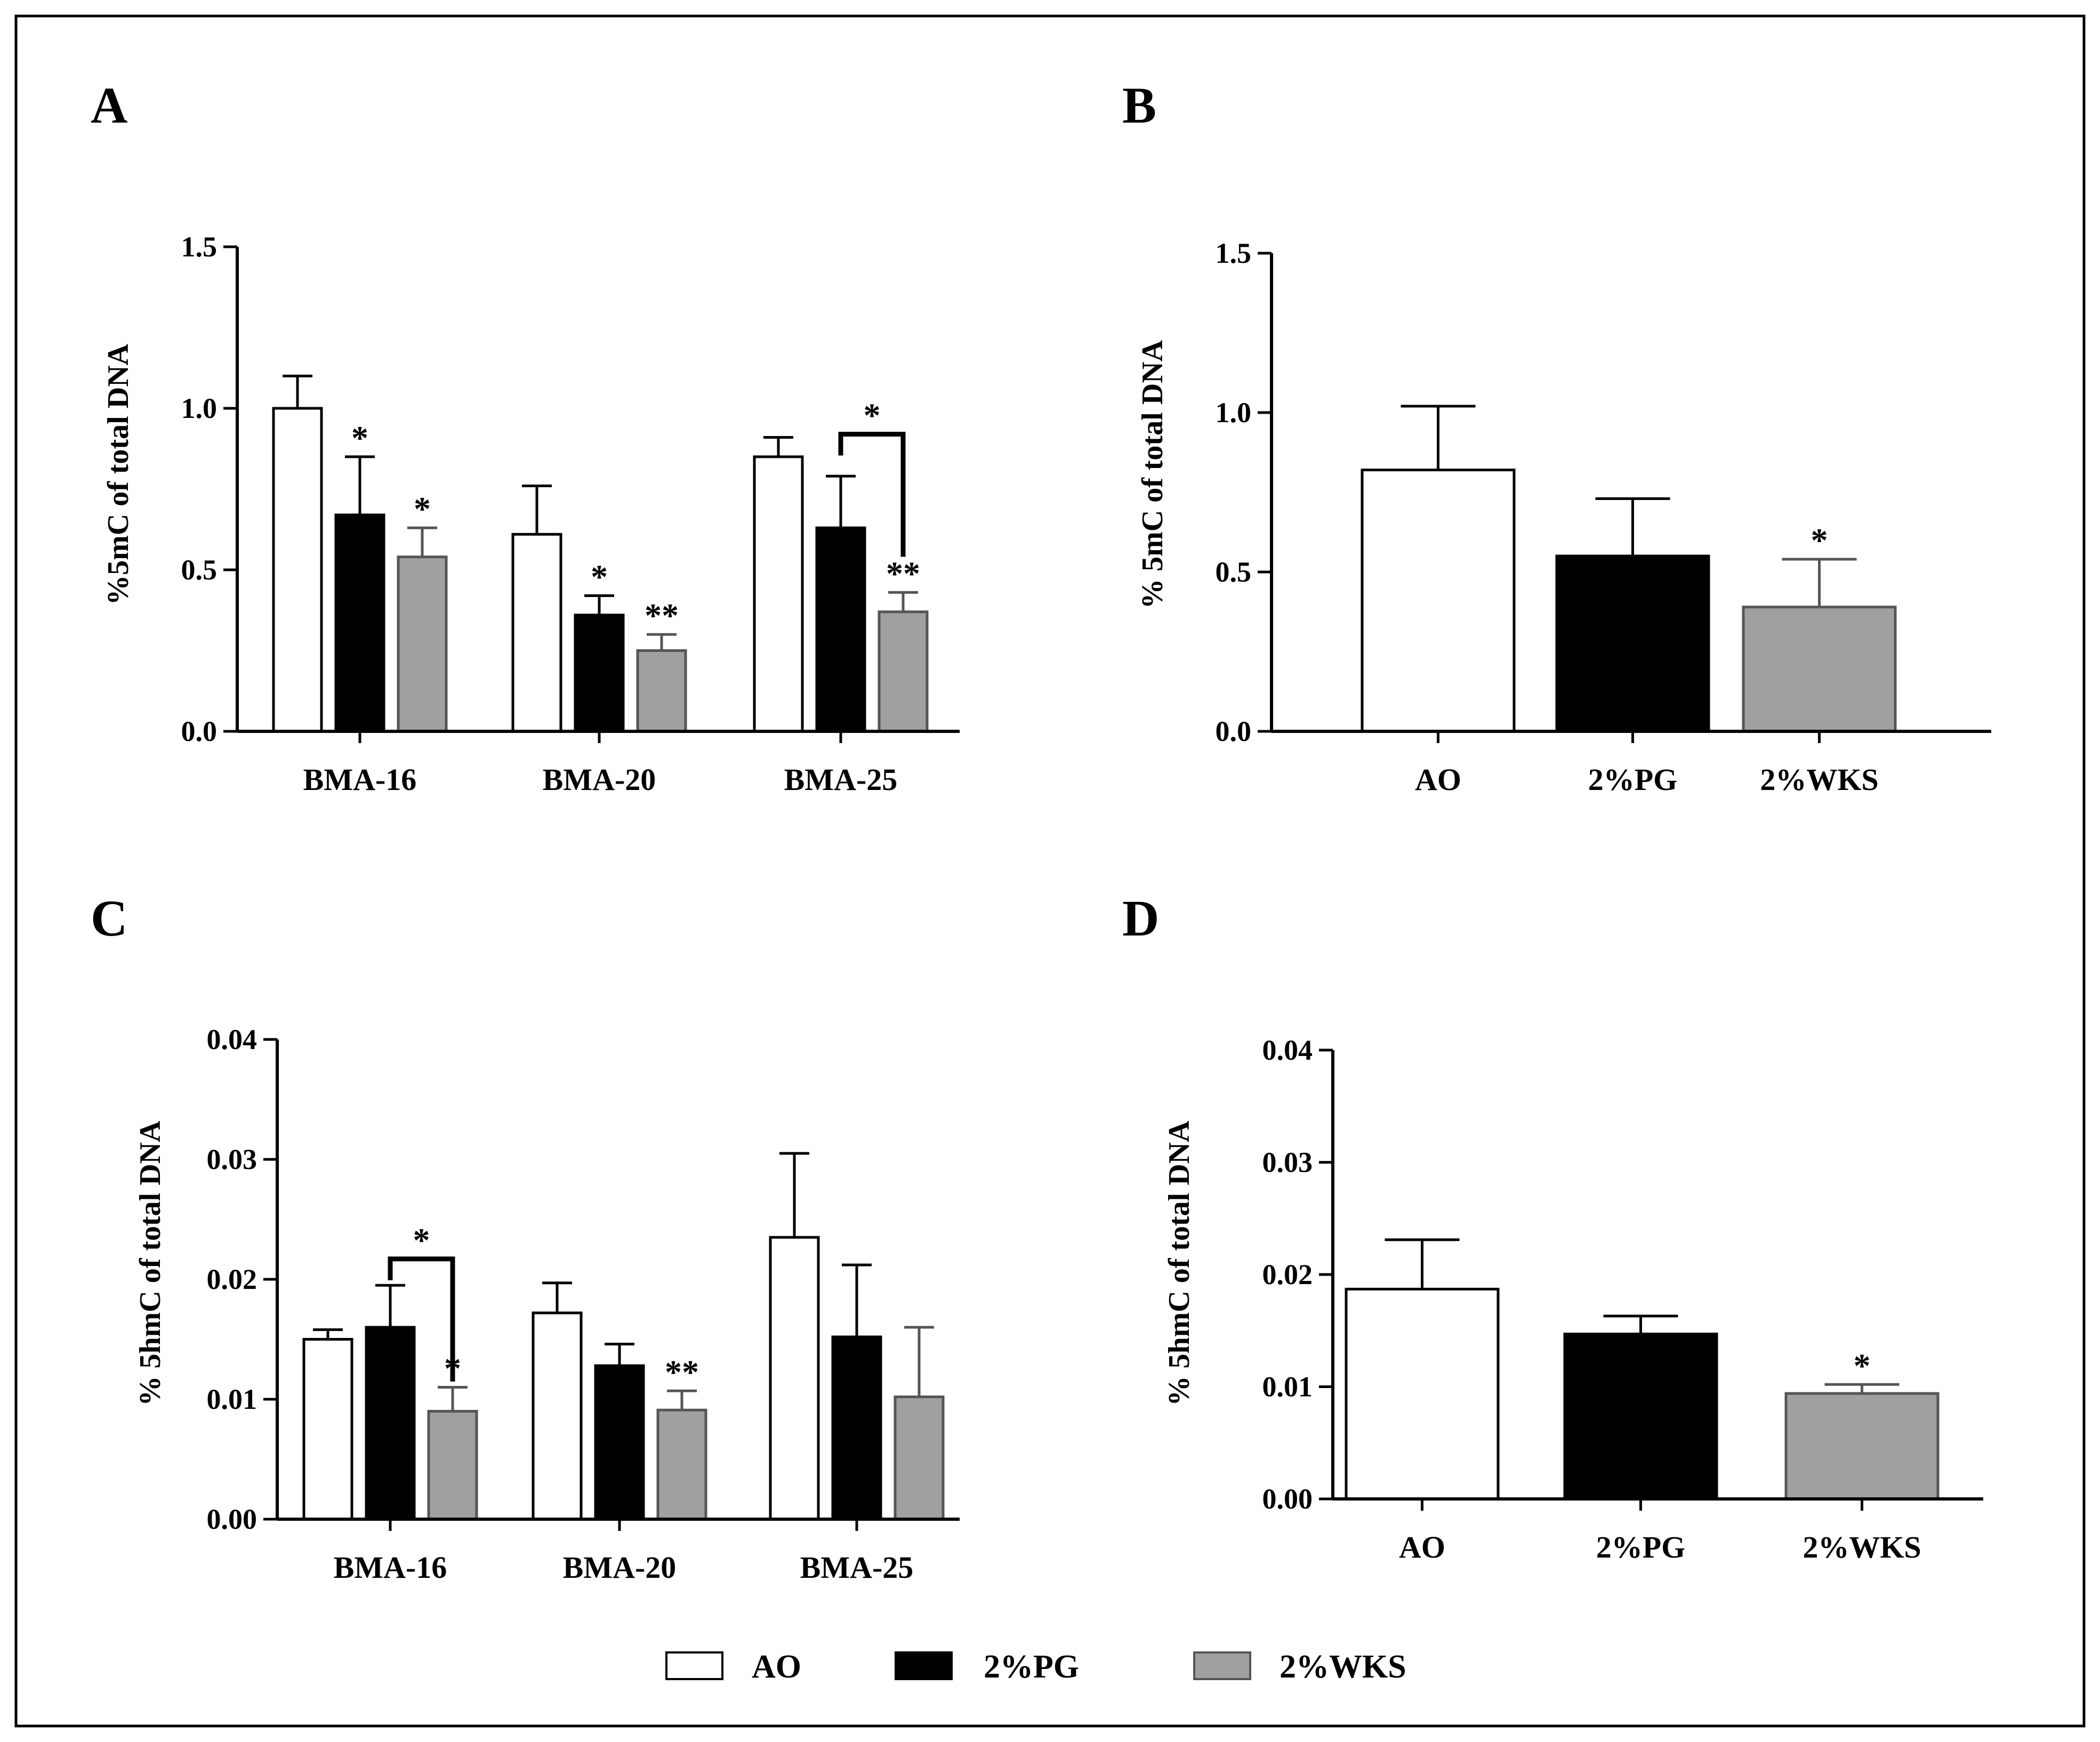 The height and width of the screenshot is (1742, 2100). I want to click on panel-a-x-tick-label: BMA-16, so click(360, 779).